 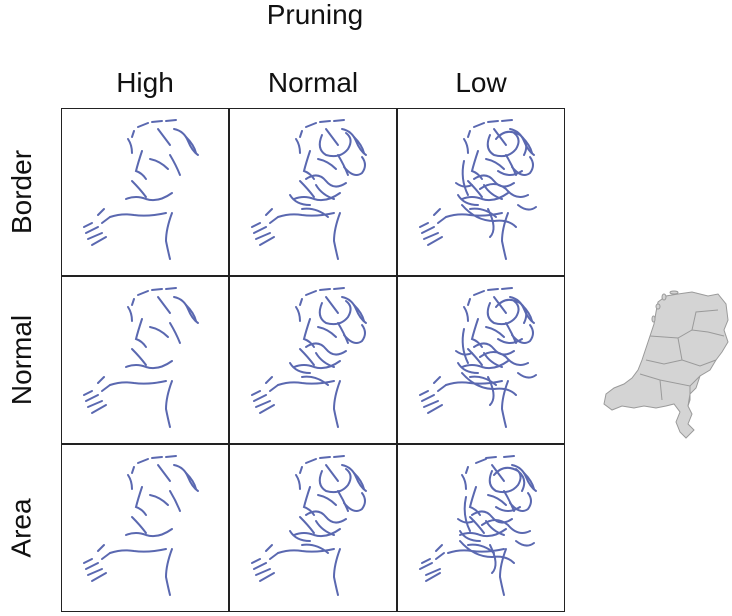 I want to click on pruning-title: Pruning, so click(x=315, y=15).